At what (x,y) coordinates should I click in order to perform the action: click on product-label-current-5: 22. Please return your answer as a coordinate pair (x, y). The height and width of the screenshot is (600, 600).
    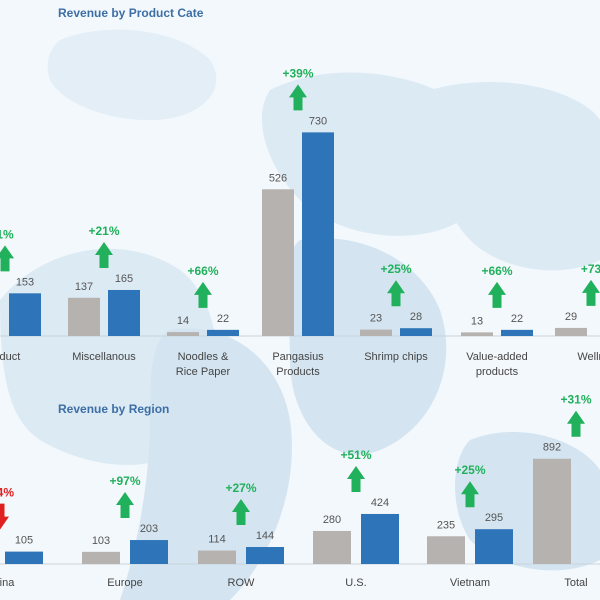
    Looking at the image, I should click on (517, 319).